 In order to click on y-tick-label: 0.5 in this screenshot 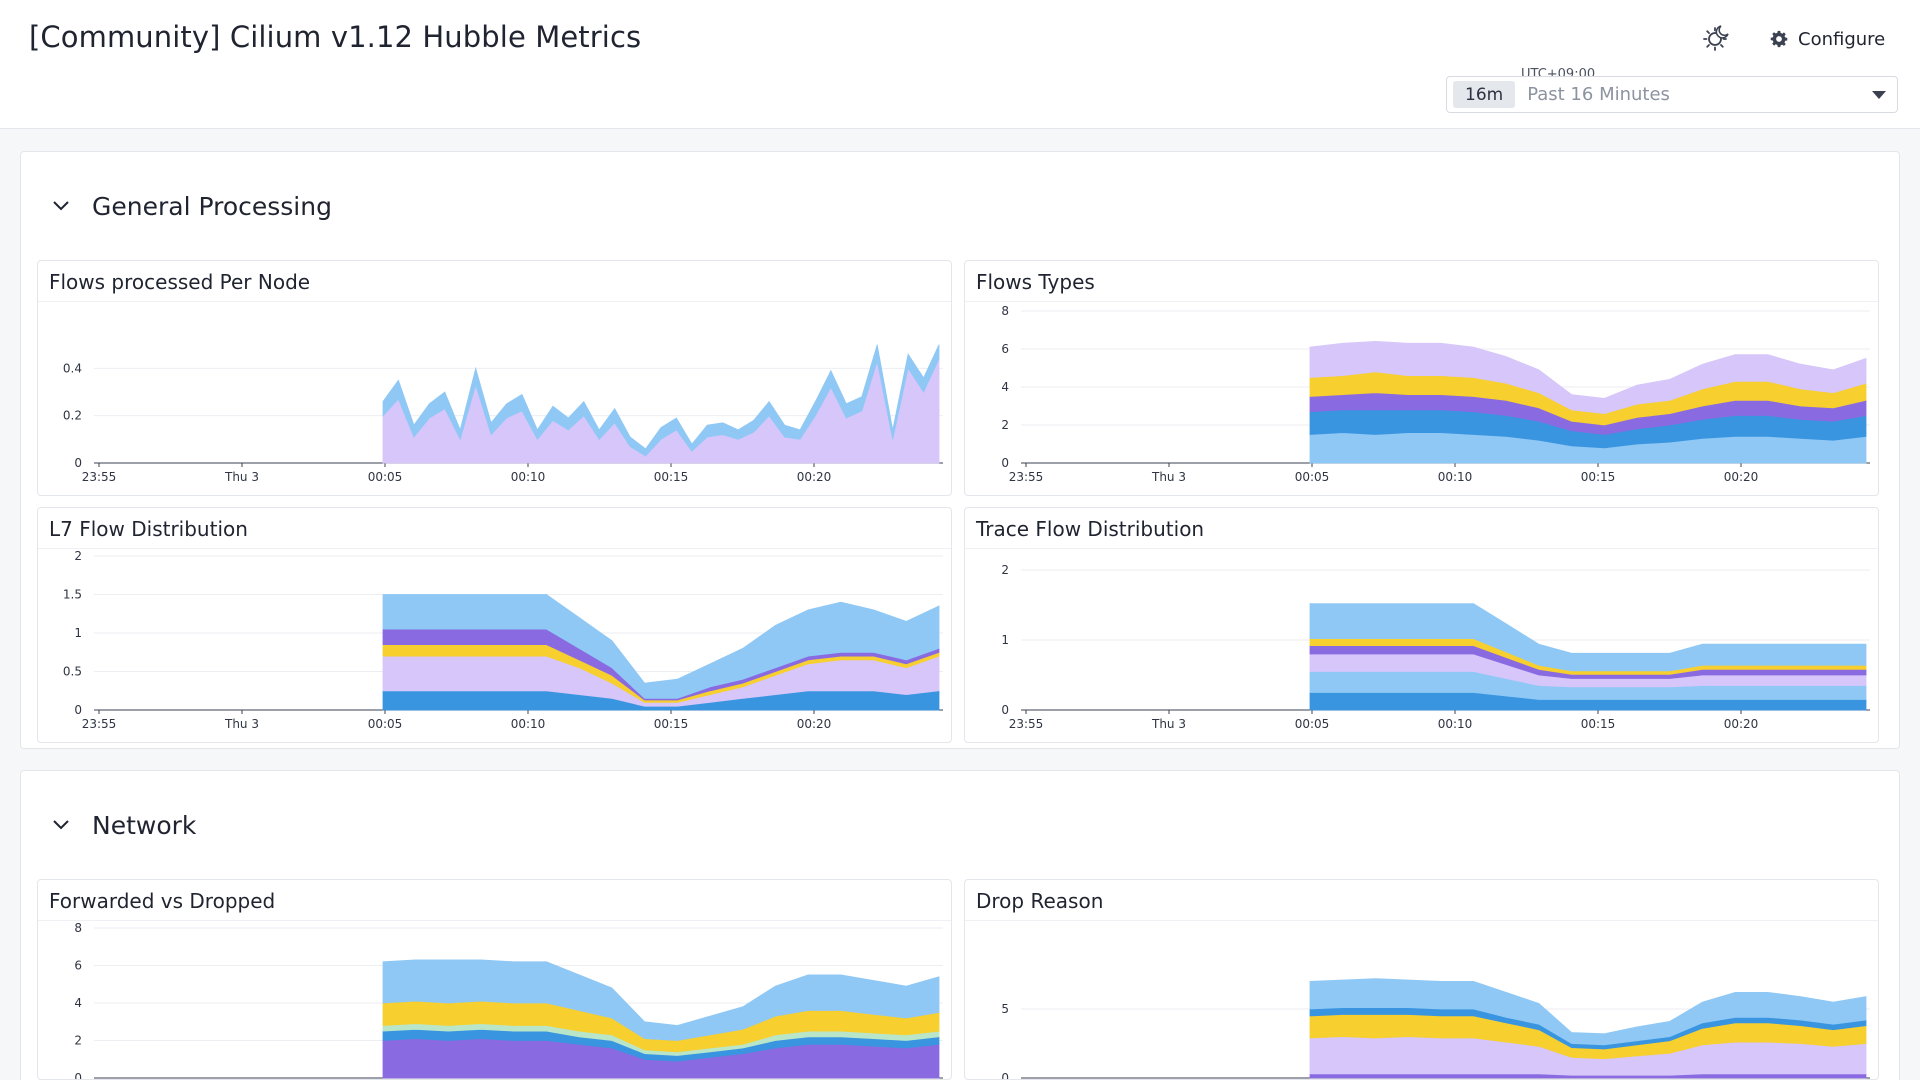, I will do `click(72, 672)`.